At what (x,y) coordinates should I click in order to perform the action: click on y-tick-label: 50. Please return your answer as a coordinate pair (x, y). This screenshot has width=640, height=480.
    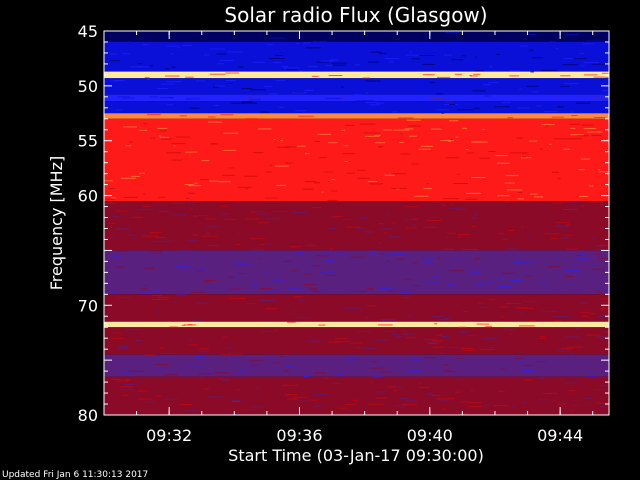
    Looking at the image, I should click on (88, 86).